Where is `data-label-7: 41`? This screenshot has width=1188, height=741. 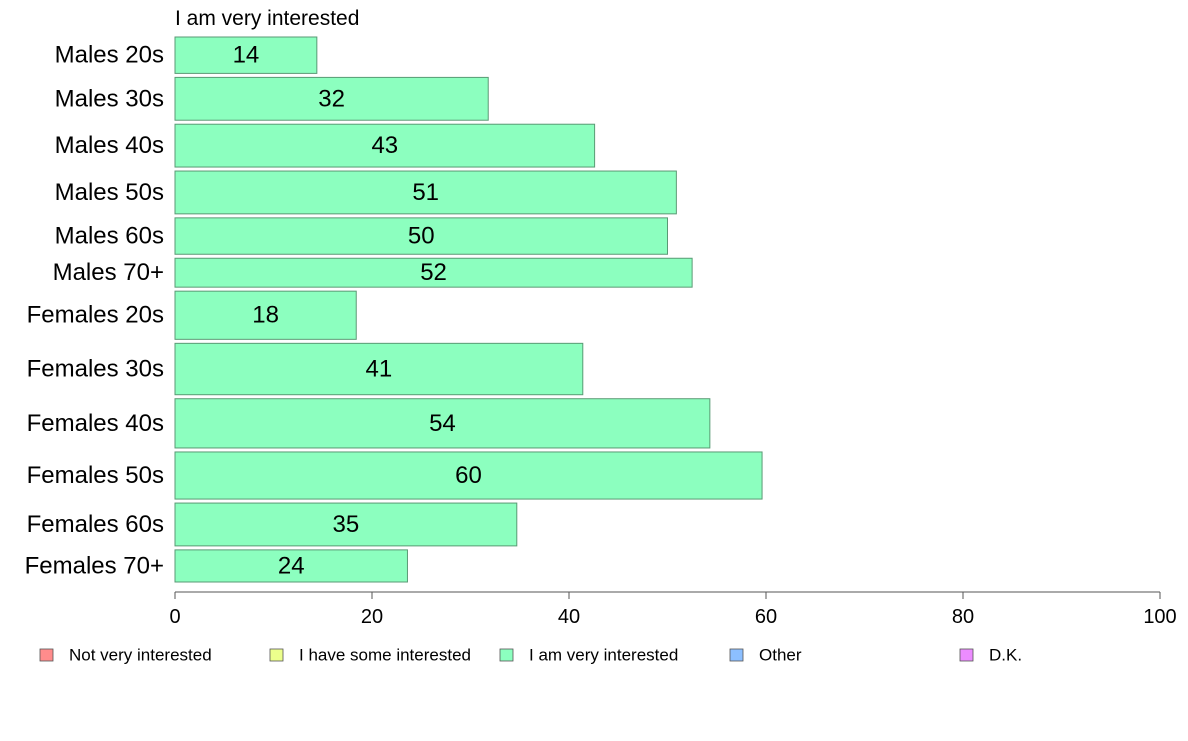 data-label-7: 41 is located at coordinates (379, 369).